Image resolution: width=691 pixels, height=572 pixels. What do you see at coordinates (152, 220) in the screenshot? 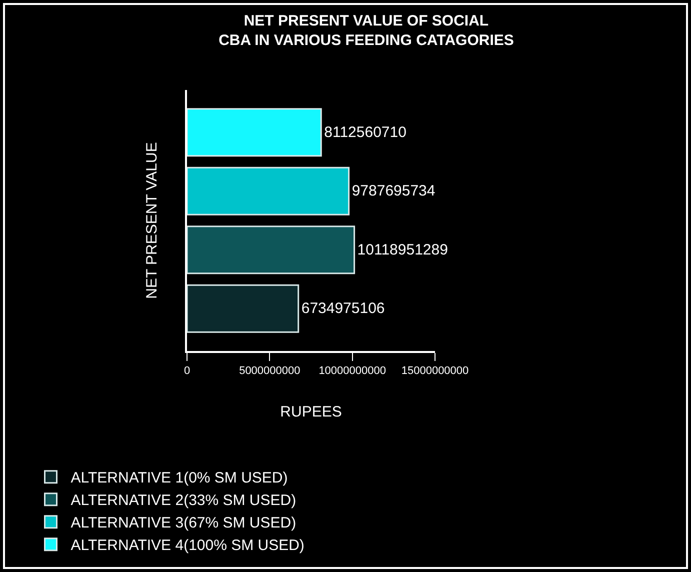
I see `y-axis-title: NET PRESENT VALUE` at bounding box center [152, 220].